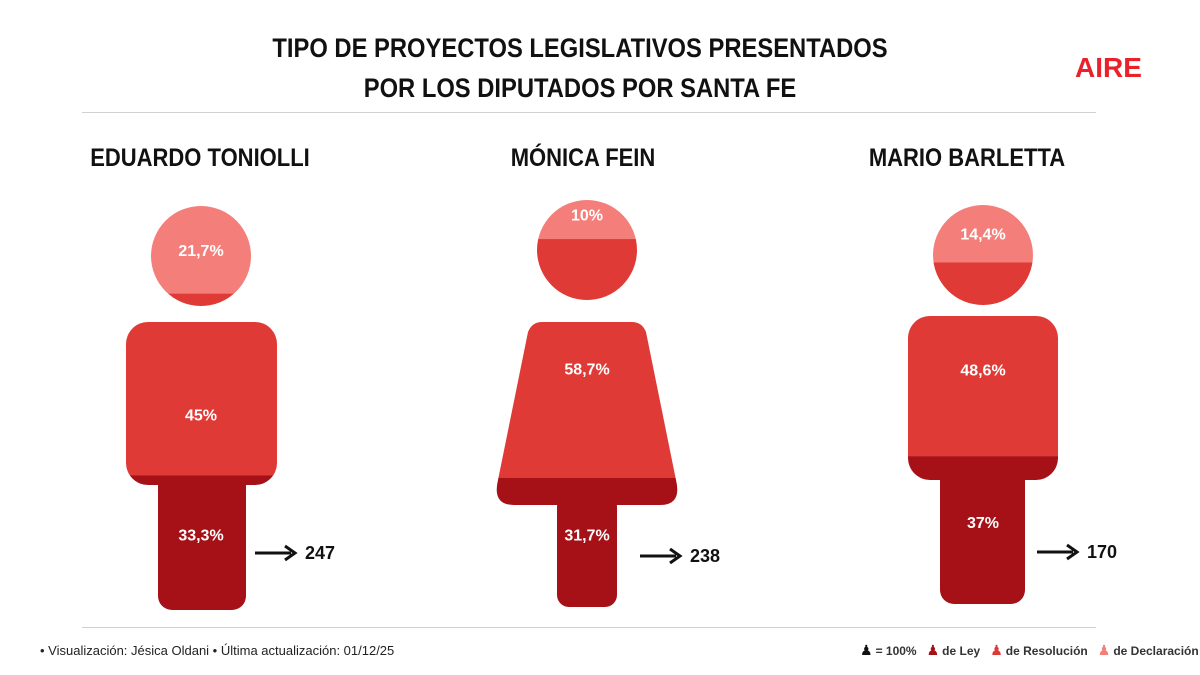 This screenshot has height=675, width=1200. I want to click on legend-declaracion-label: de Declaración, so click(1156, 650).